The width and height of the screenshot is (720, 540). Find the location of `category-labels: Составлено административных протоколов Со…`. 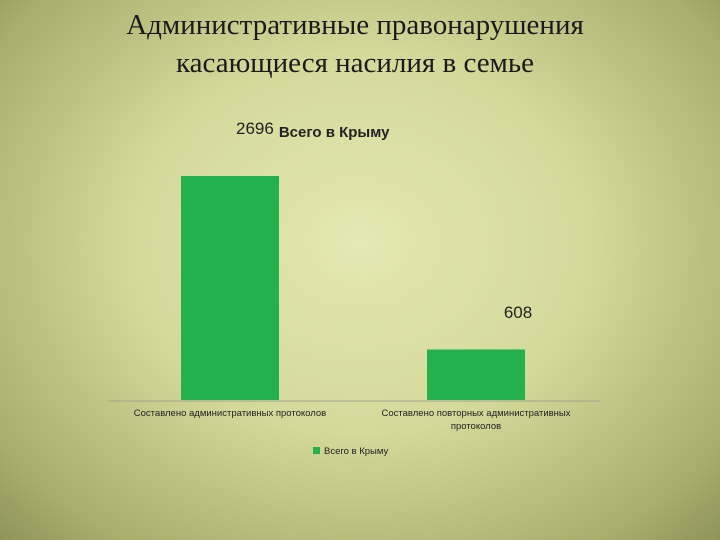

category-labels: Составлено административных протоколов Со… is located at coordinates (352, 420).